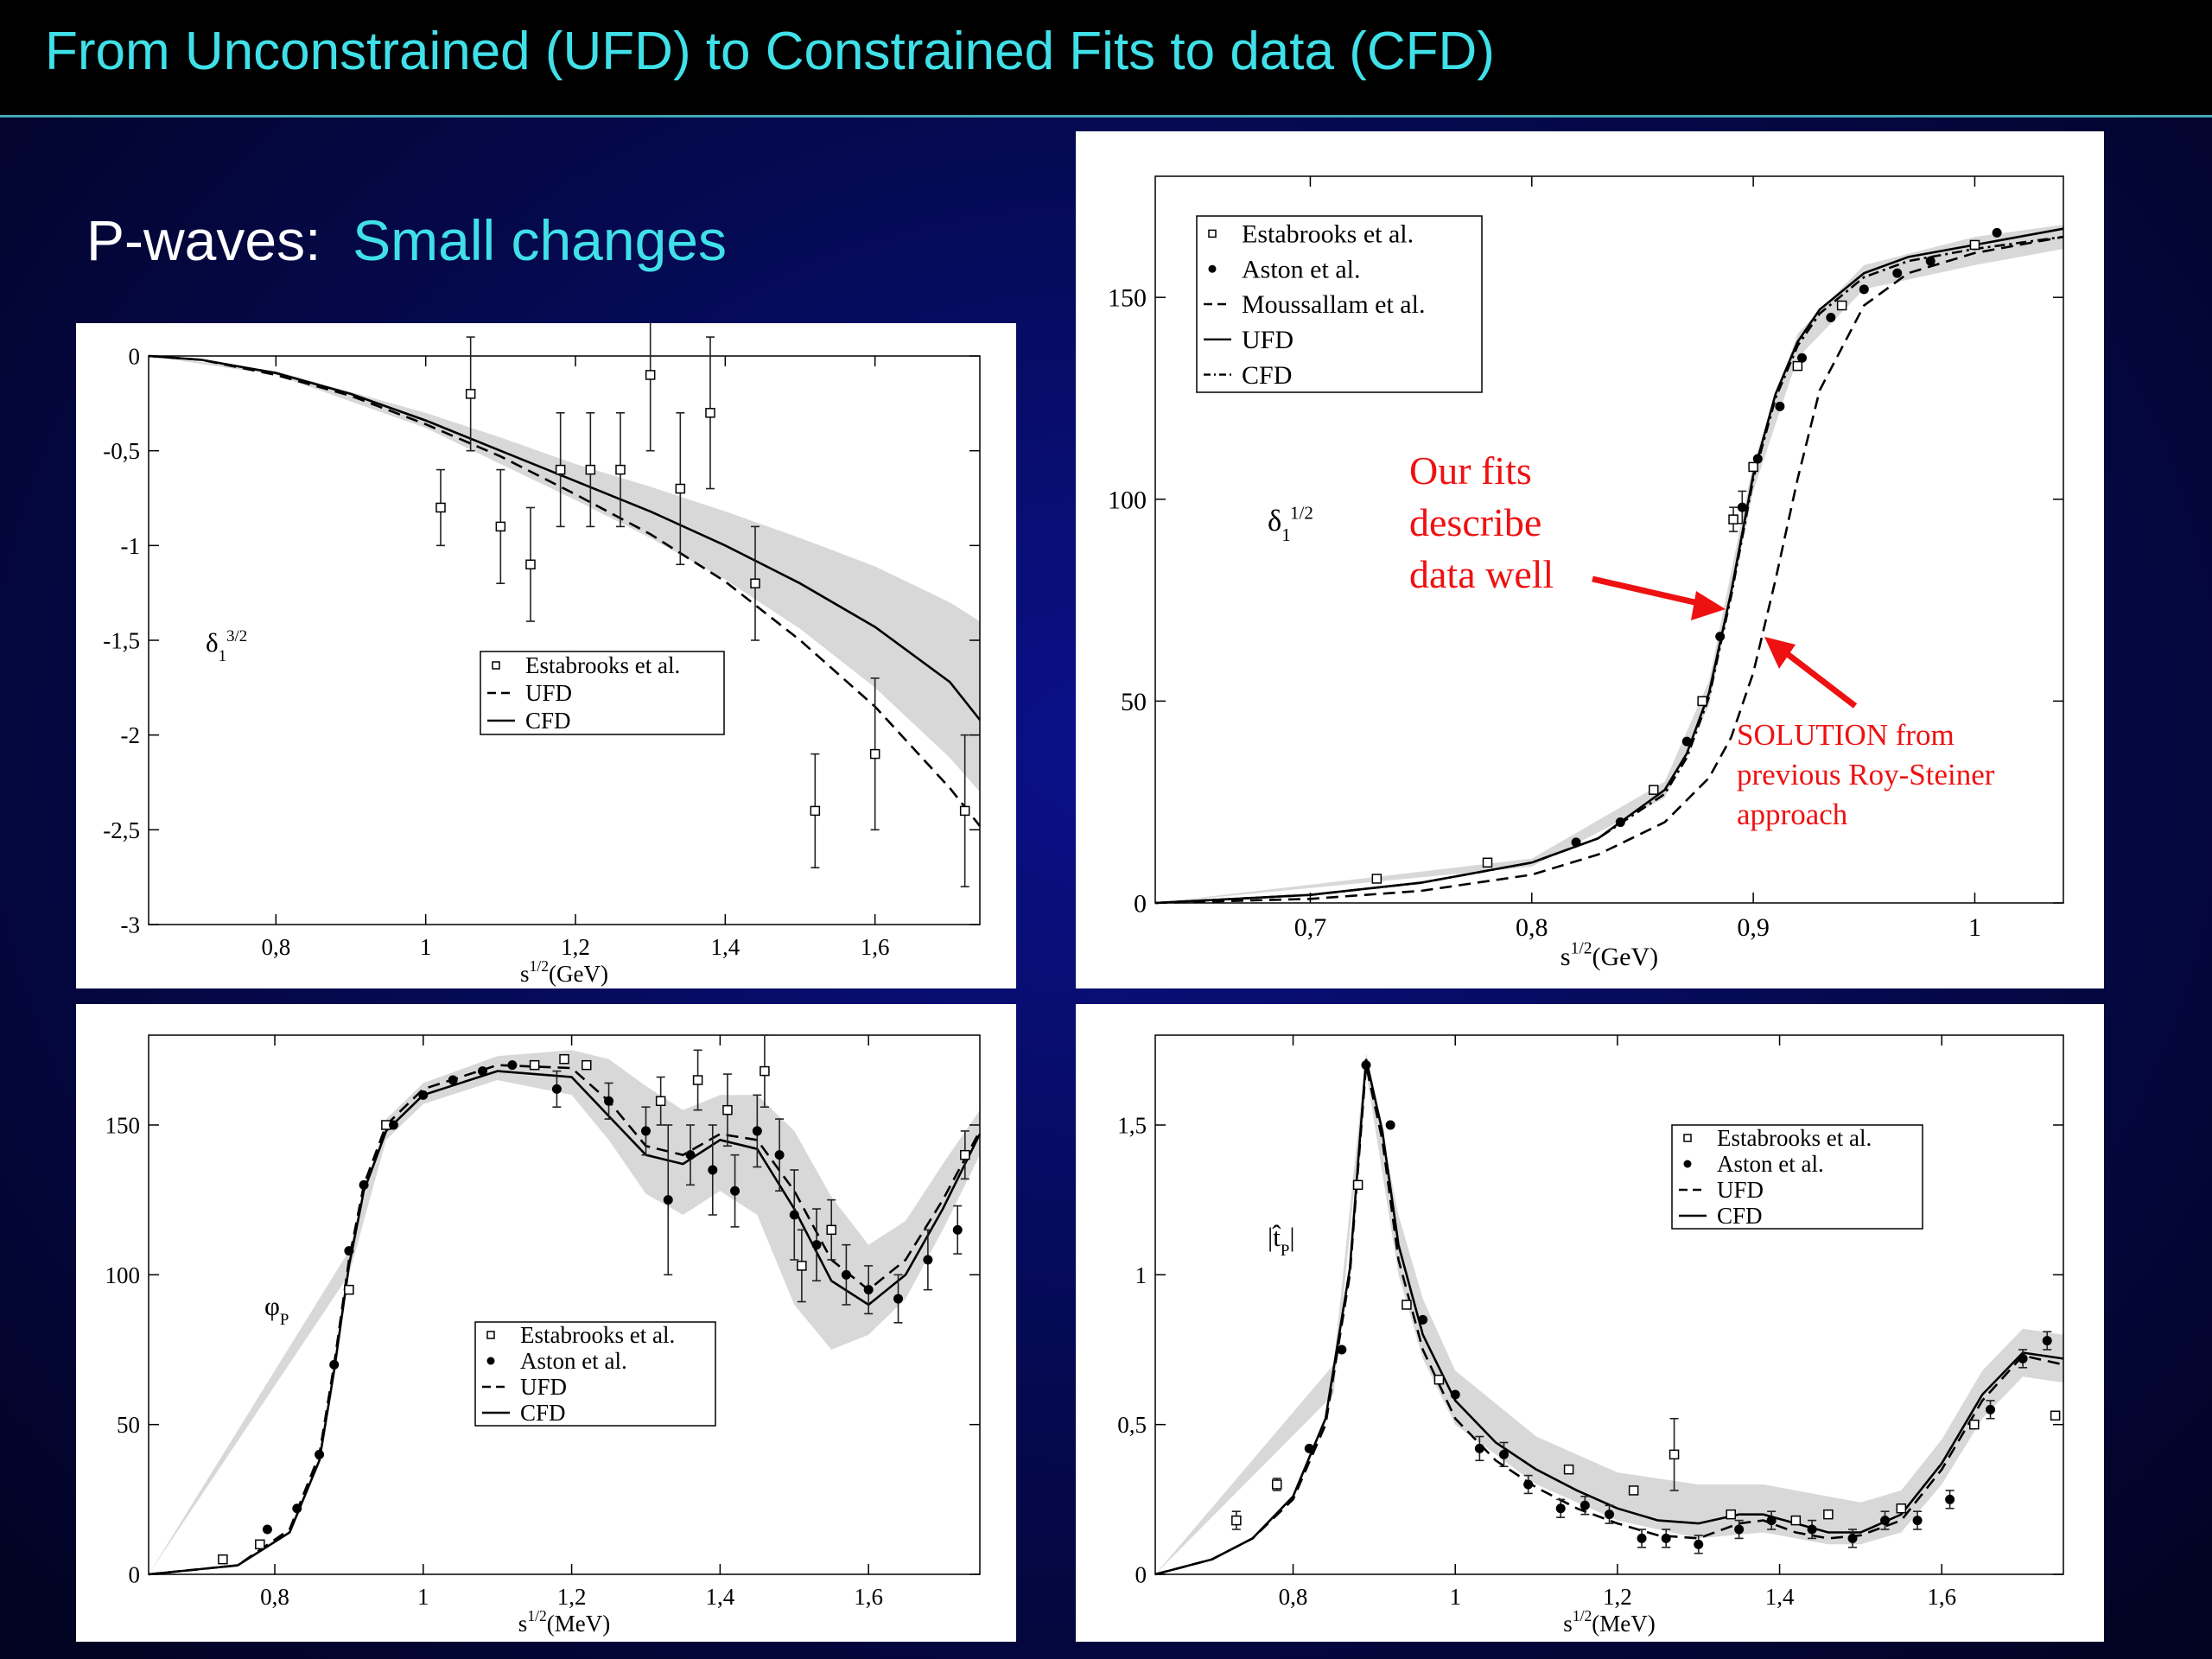 The image size is (2212, 1659). Describe the element at coordinates (1625, 957) in the screenshot. I see `x-axis-label-unit: (GeV)` at that location.